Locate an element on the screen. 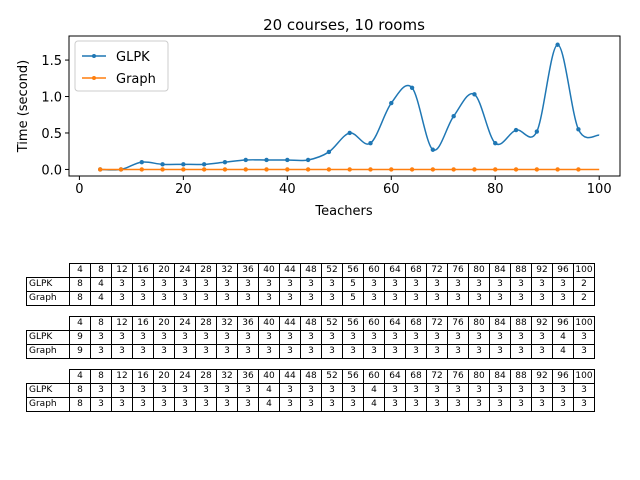 This screenshot has width=640, height=480. x-axis-label: Teachers is located at coordinates (343, 211).